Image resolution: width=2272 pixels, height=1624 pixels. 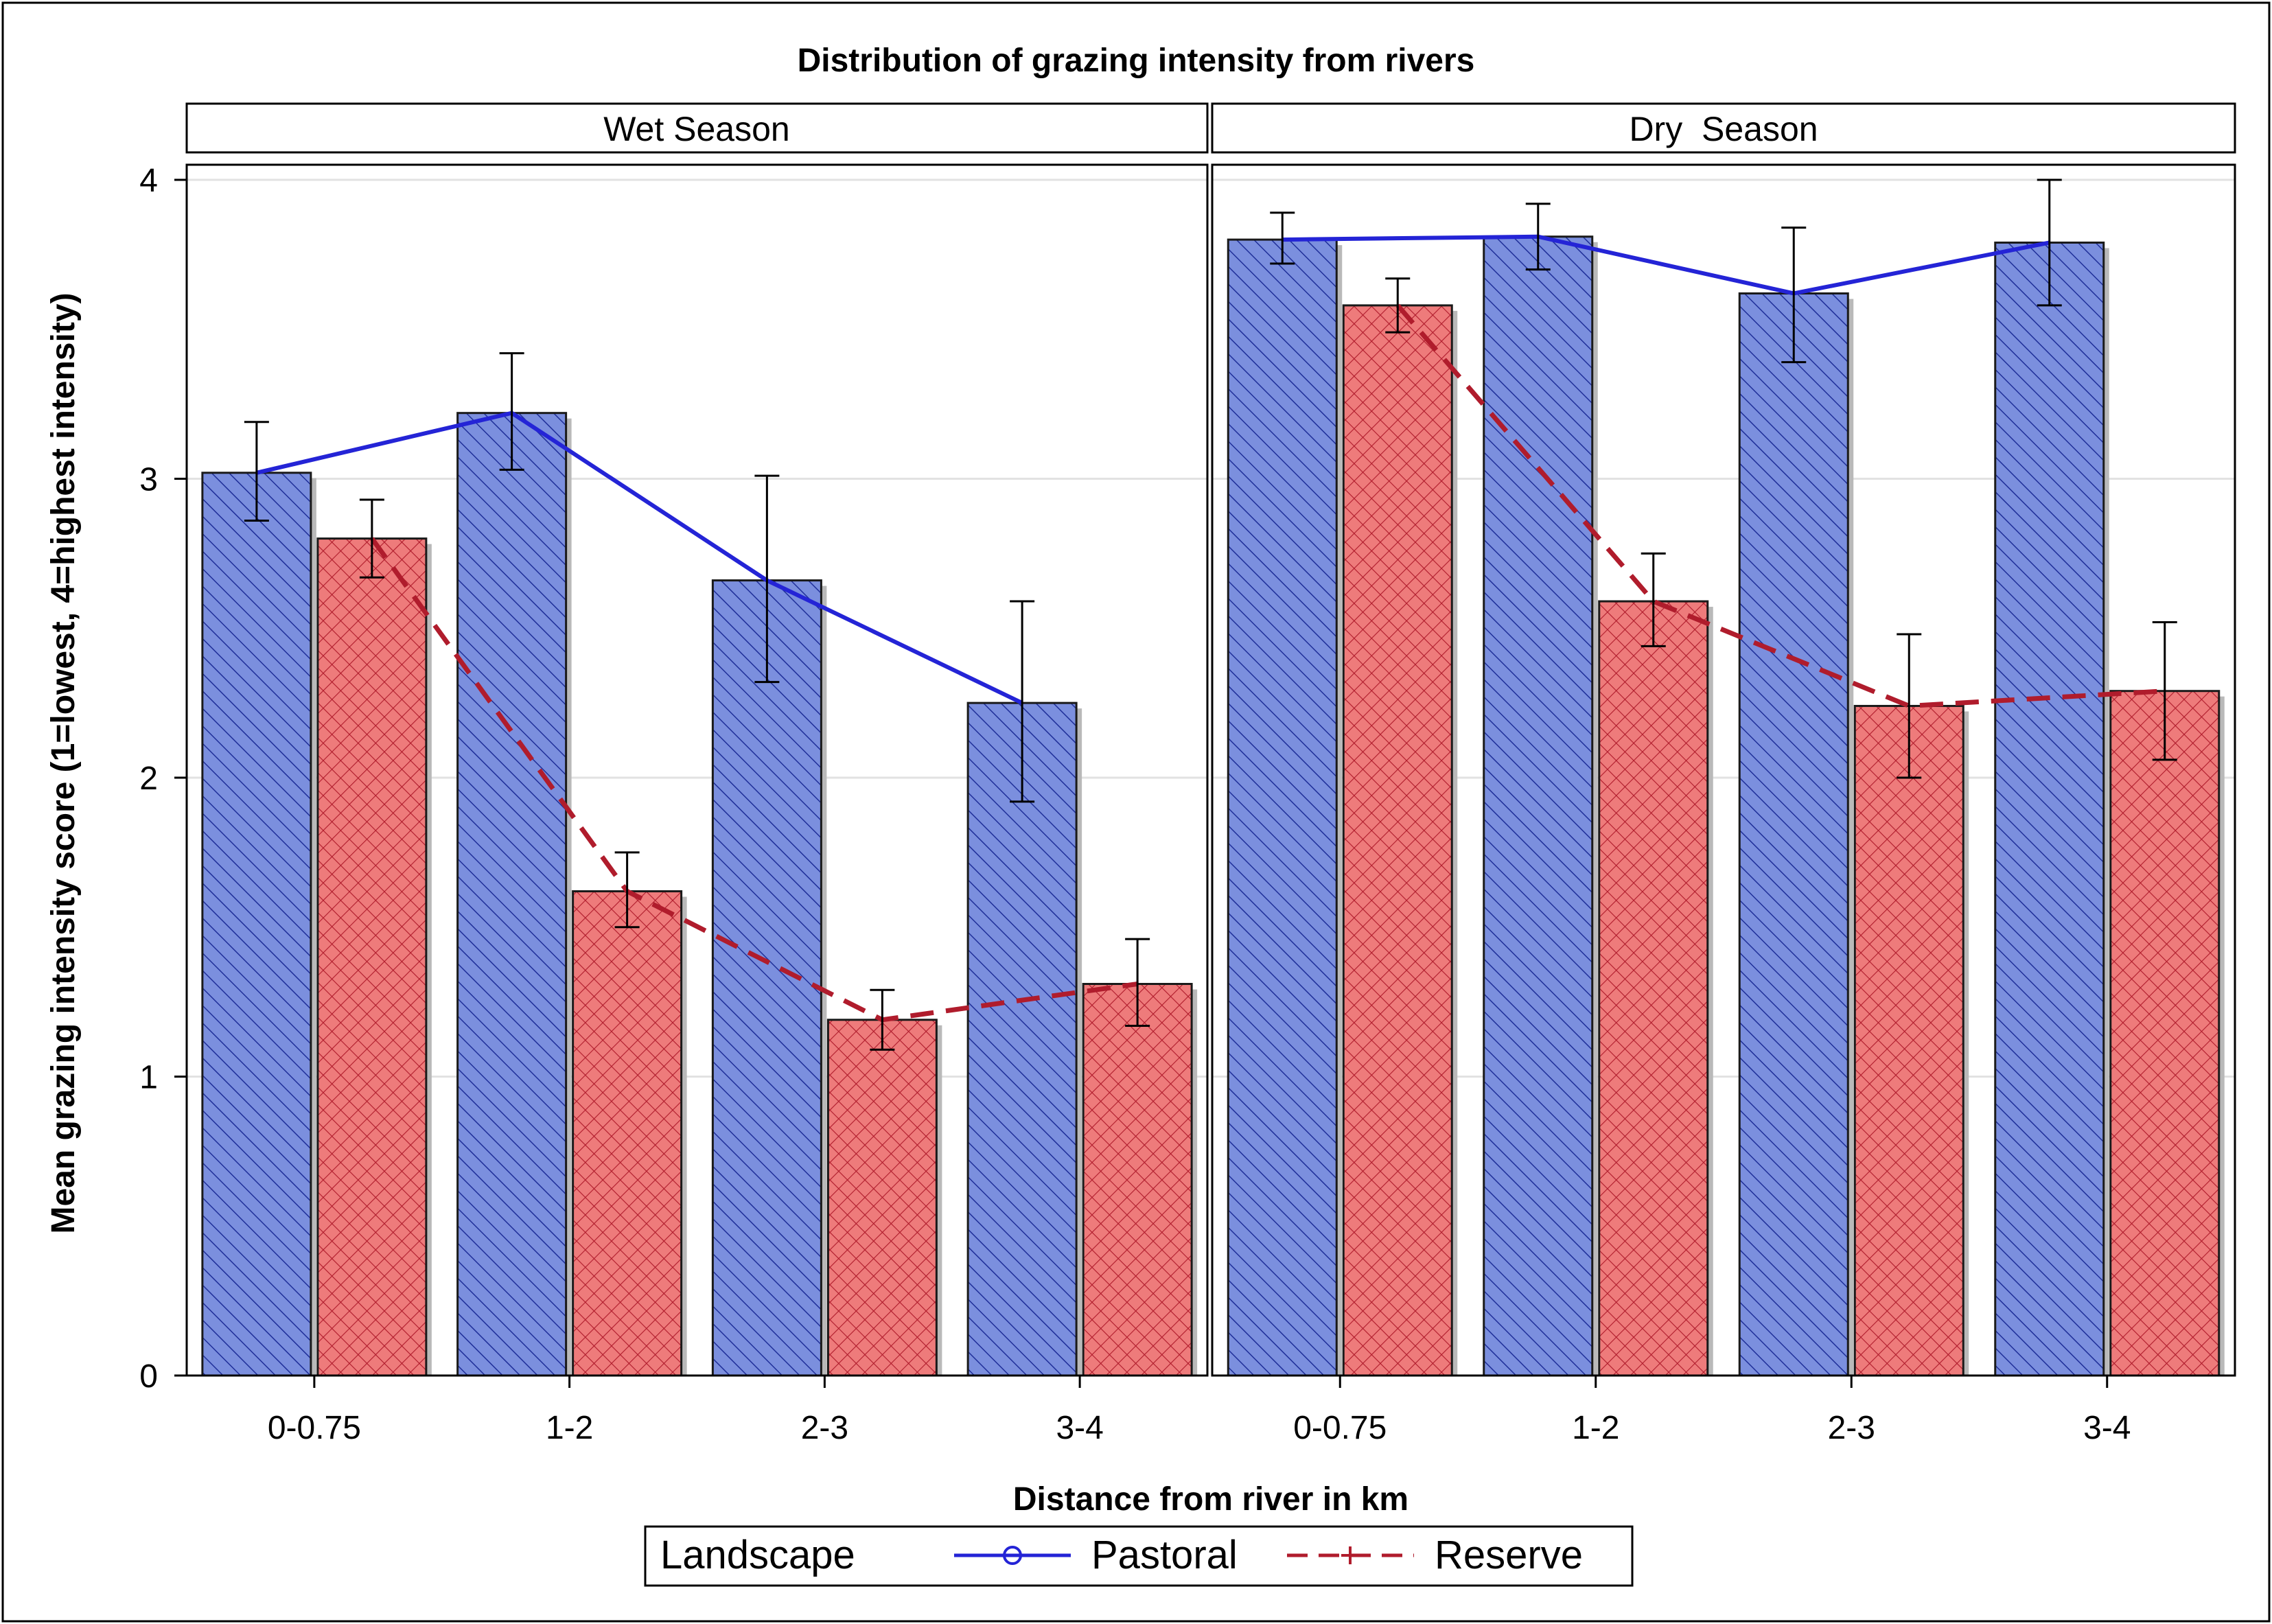 I want to click on legend: Landscape Pastoral Reserve, so click(x=1139, y=1556).